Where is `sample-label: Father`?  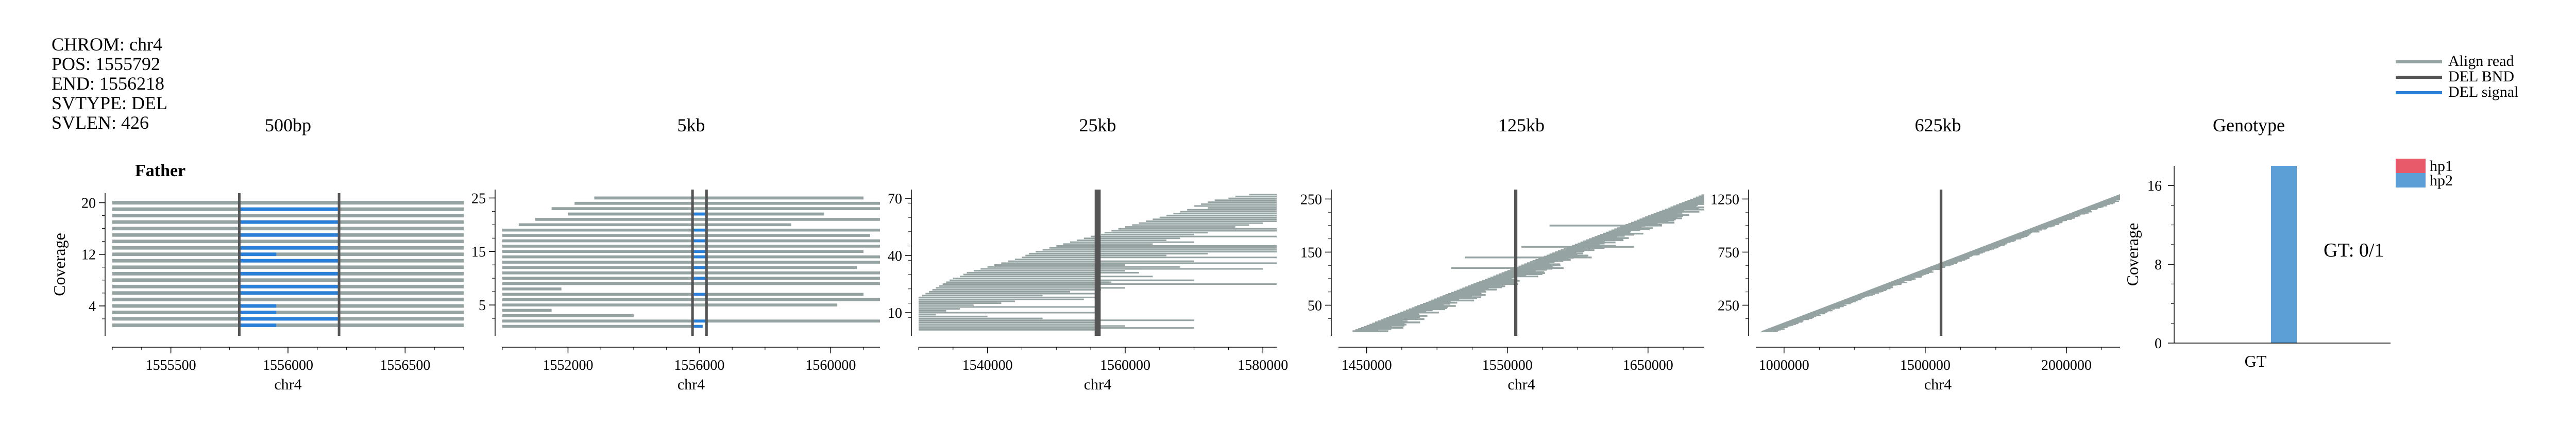
sample-label: Father is located at coordinates (160, 170).